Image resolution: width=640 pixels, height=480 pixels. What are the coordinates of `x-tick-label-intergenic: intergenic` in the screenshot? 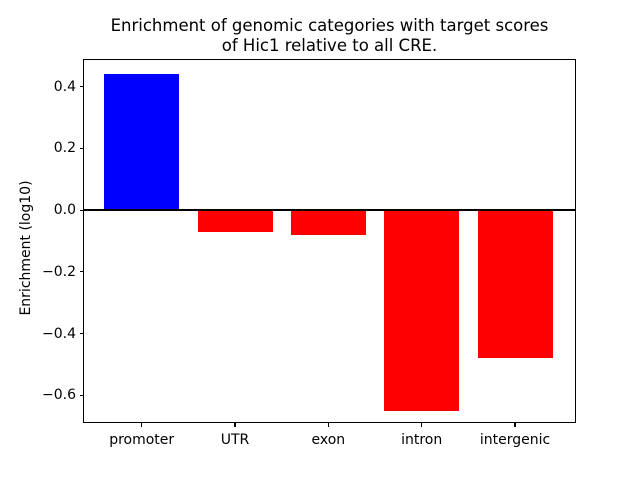 It's located at (515, 440).